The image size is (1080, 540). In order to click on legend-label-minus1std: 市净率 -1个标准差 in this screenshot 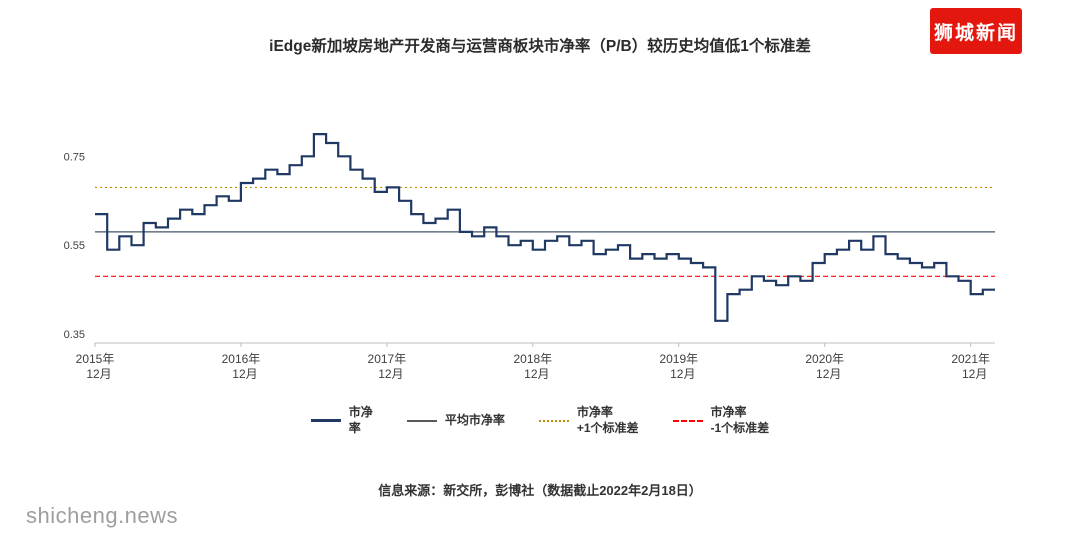, I will do `click(740, 420)`.